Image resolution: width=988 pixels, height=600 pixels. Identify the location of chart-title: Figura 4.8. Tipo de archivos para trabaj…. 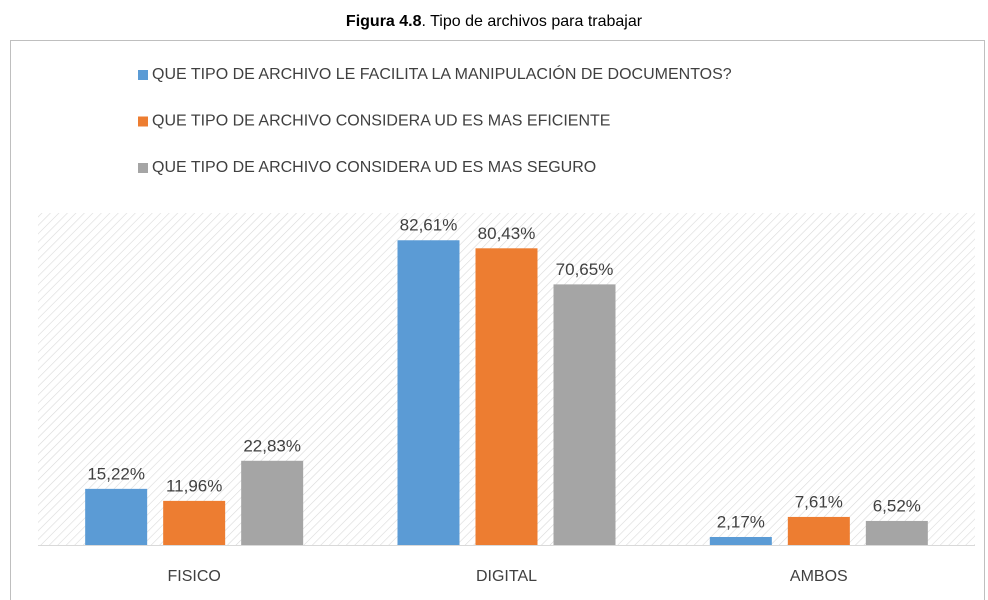
(494, 21).